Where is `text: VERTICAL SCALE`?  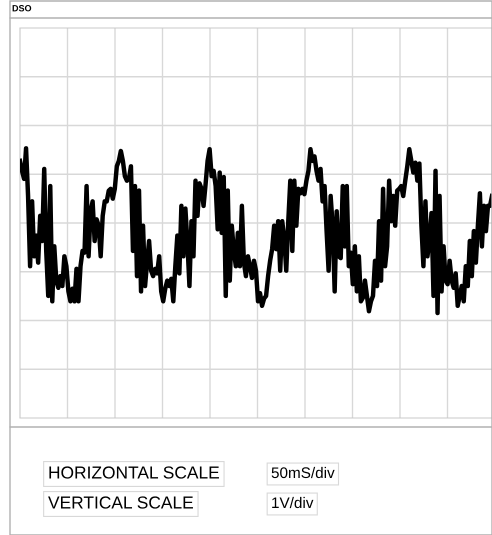
text: VERTICAL SCALE is located at coordinates (120, 502).